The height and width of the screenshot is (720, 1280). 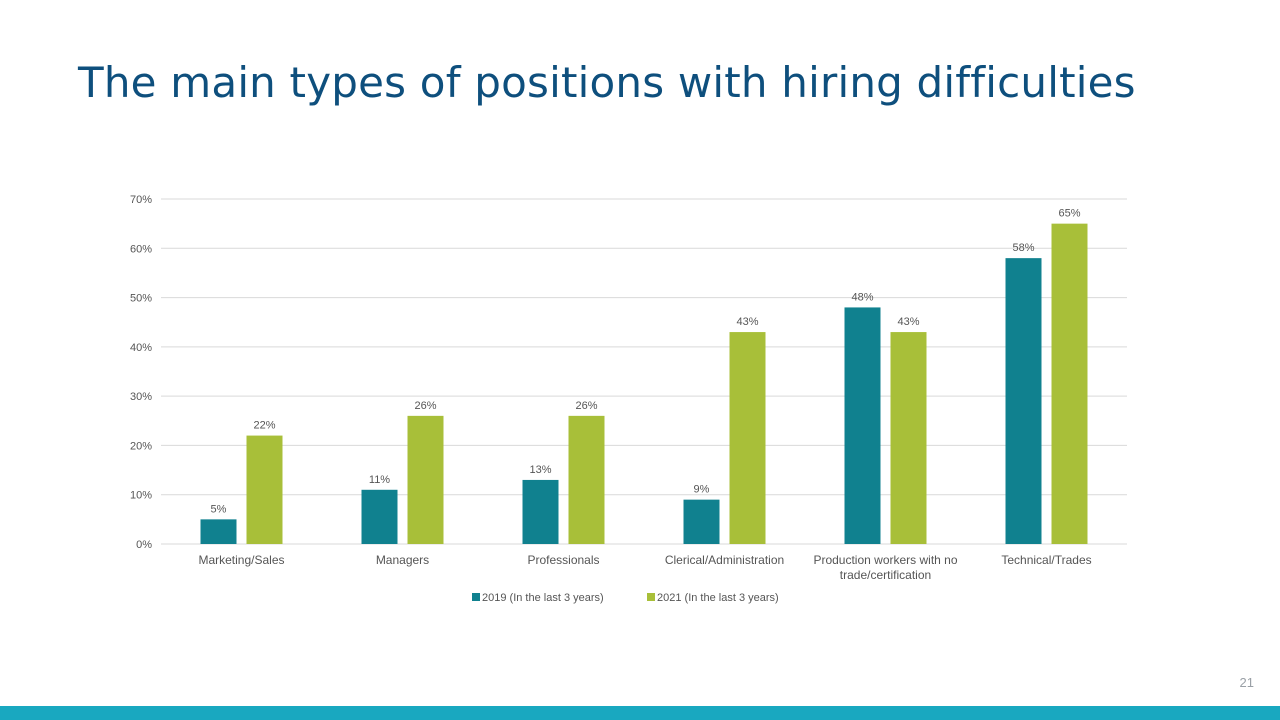 I want to click on data-label: 5%, so click(x=219, y=509).